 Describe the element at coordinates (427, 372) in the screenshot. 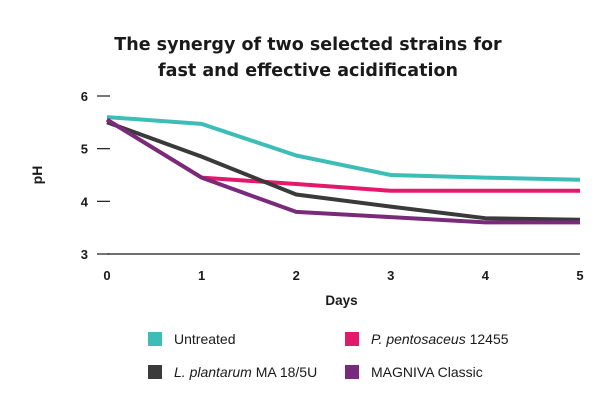

I see `legend-label-magniva-classic: MAGNIVA Classic` at that location.